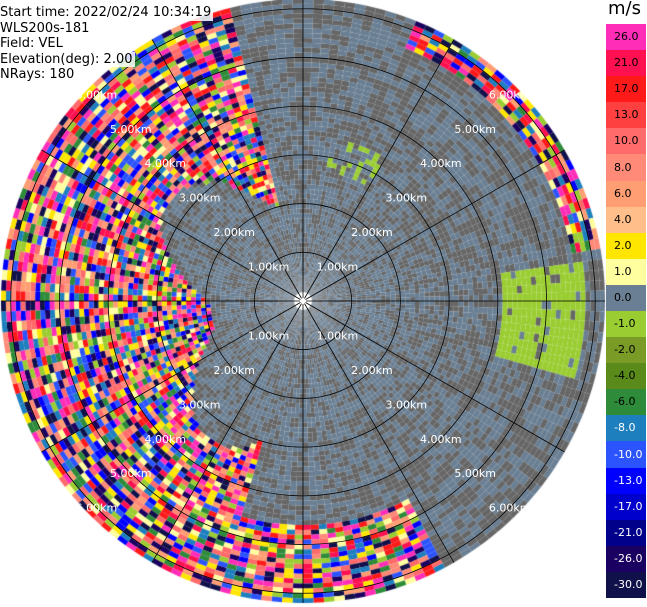 This screenshot has width=647, height=607. I want to click on colorbar-tick-label: -2.0, so click(625, 350).